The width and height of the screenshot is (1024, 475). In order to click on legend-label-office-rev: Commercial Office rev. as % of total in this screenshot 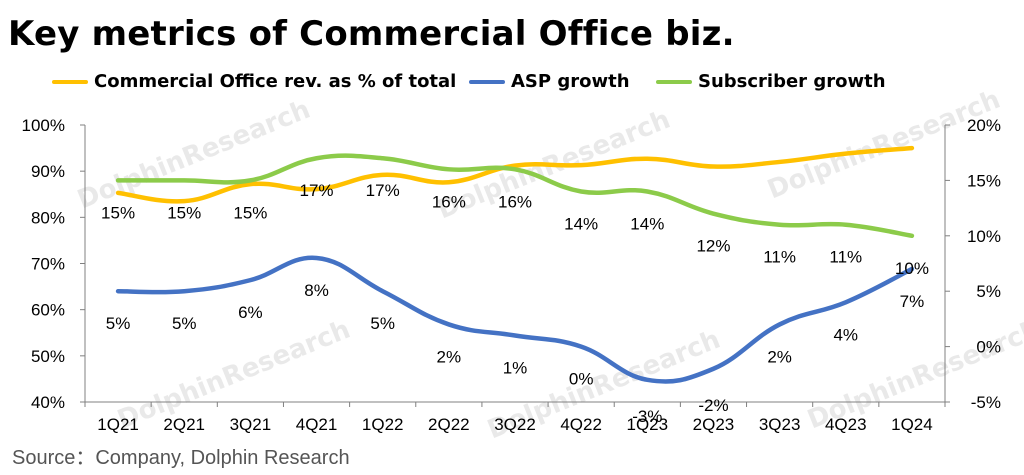, I will do `click(275, 81)`.